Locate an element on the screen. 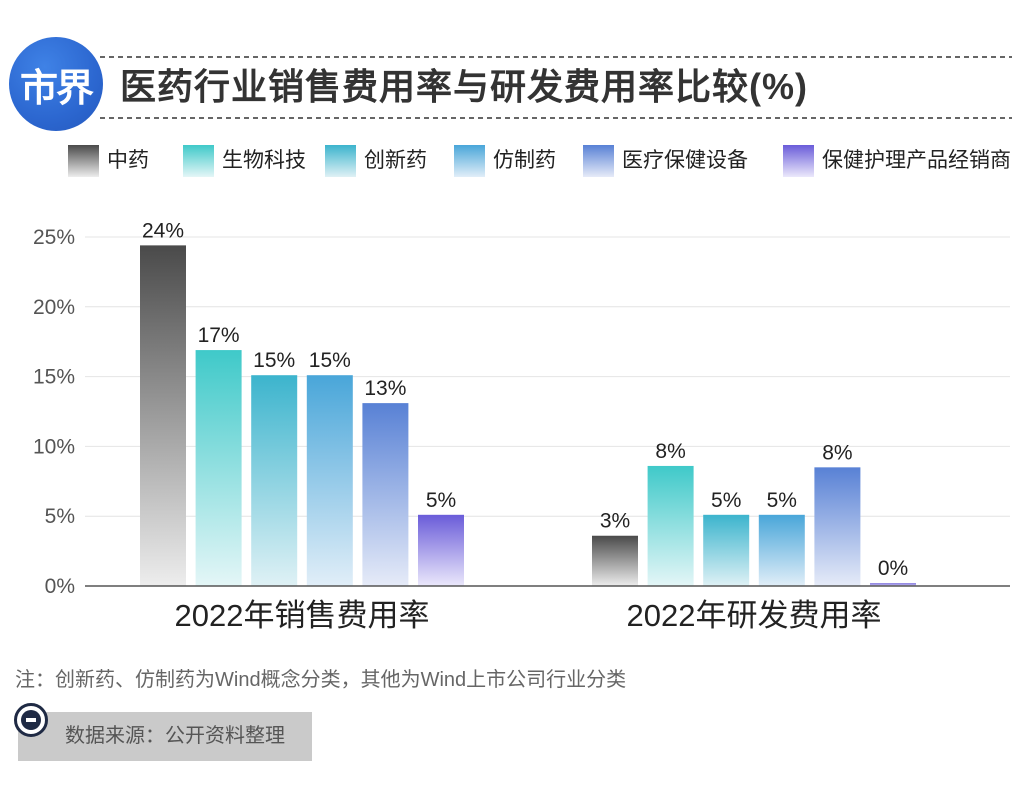 The height and width of the screenshot is (787, 1024). y-tick-label: 0% is located at coordinates (60, 586).